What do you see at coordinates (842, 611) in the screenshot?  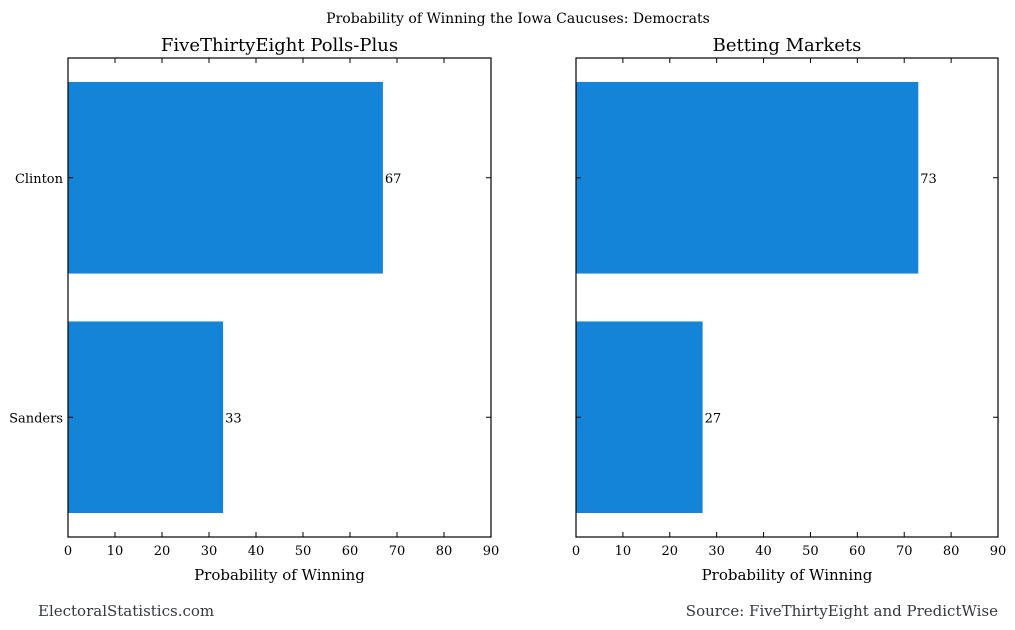 I see `footer-source-credit: Source: FiveThirtyEight and PredictWise` at bounding box center [842, 611].